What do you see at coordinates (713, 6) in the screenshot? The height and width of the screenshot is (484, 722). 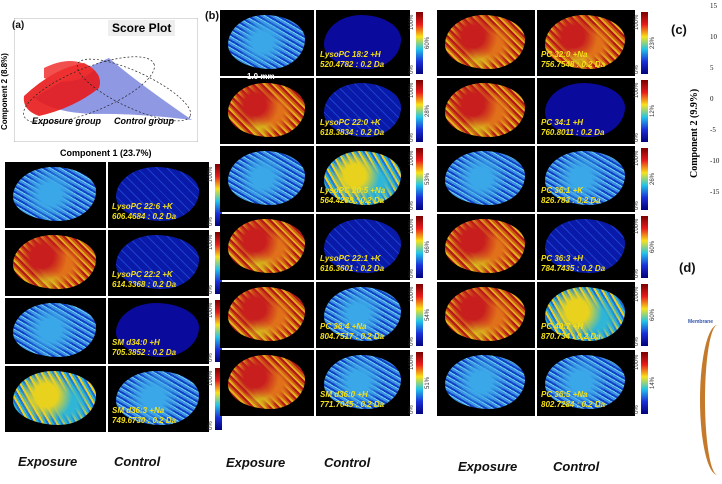 I see `panel-c-tick: 15` at bounding box center [713, 6].